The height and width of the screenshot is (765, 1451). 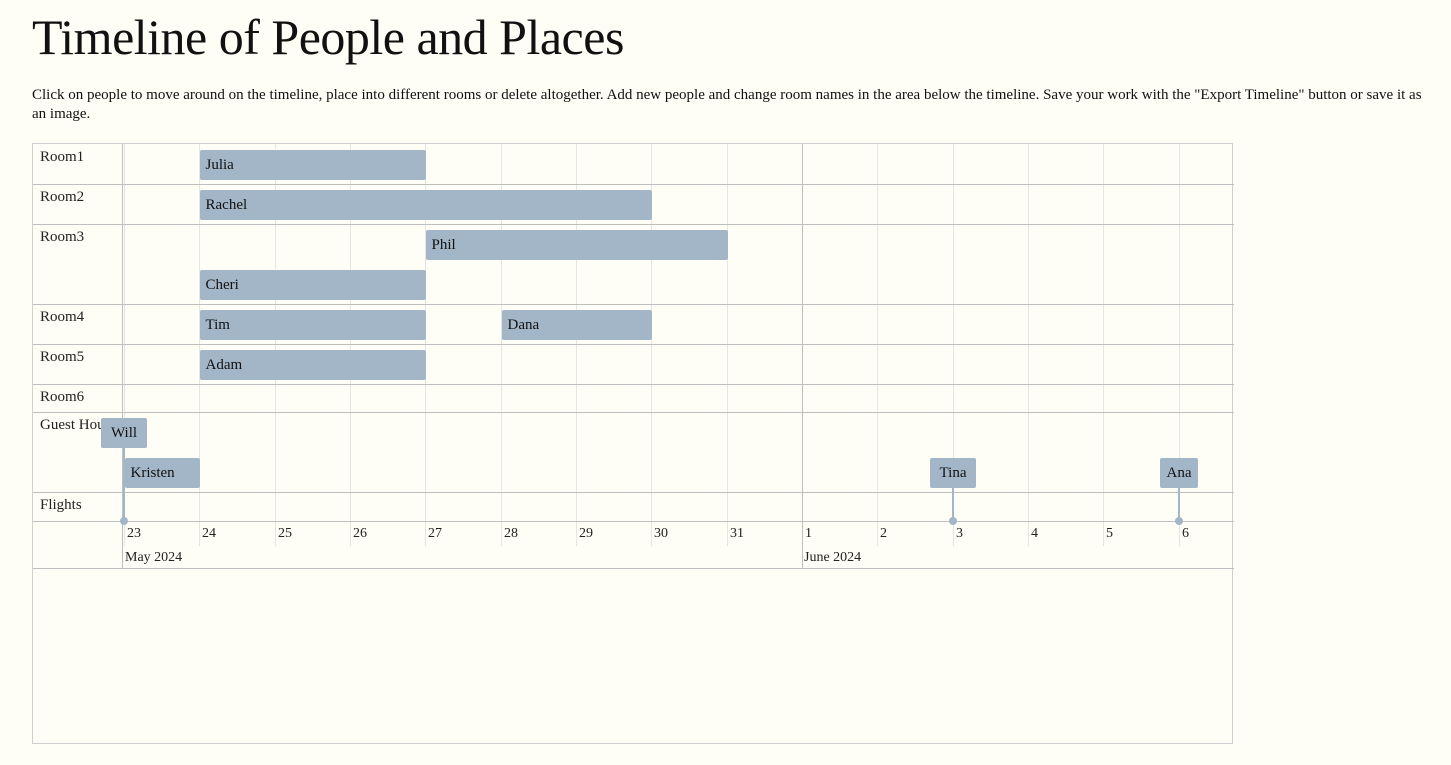 What do you see at coordinates (124, 521) in the screenshot?
I see `marker-dot-will` at bounding box center [124, 521].